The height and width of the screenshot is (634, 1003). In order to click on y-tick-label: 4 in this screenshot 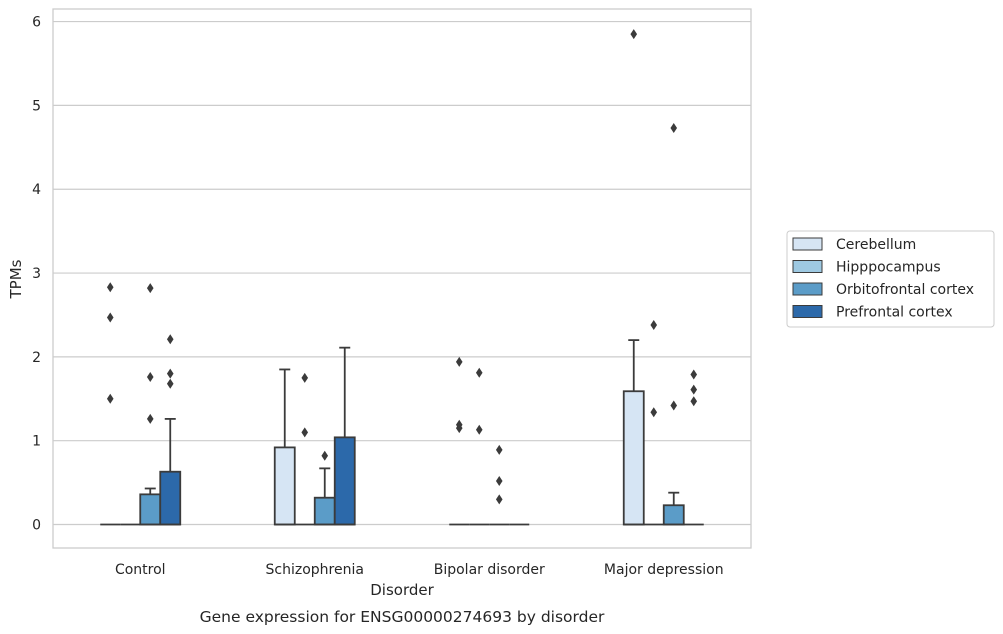, I will do `click(36, 190)`.